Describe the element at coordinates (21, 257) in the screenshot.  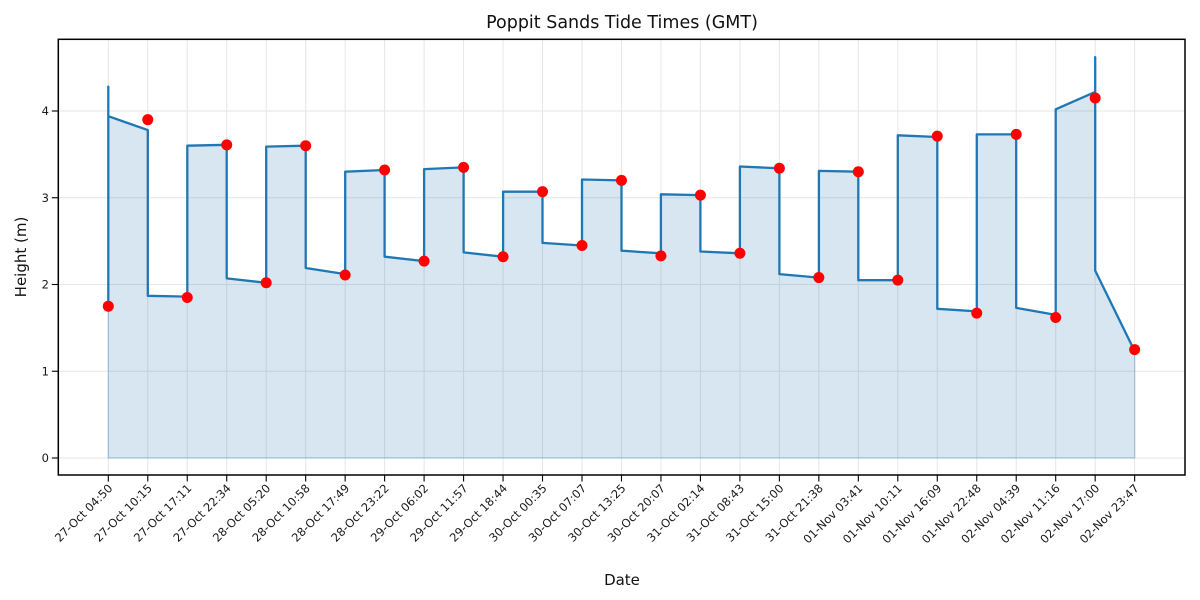
I see `y-axis-title: Height (m)` at that location.